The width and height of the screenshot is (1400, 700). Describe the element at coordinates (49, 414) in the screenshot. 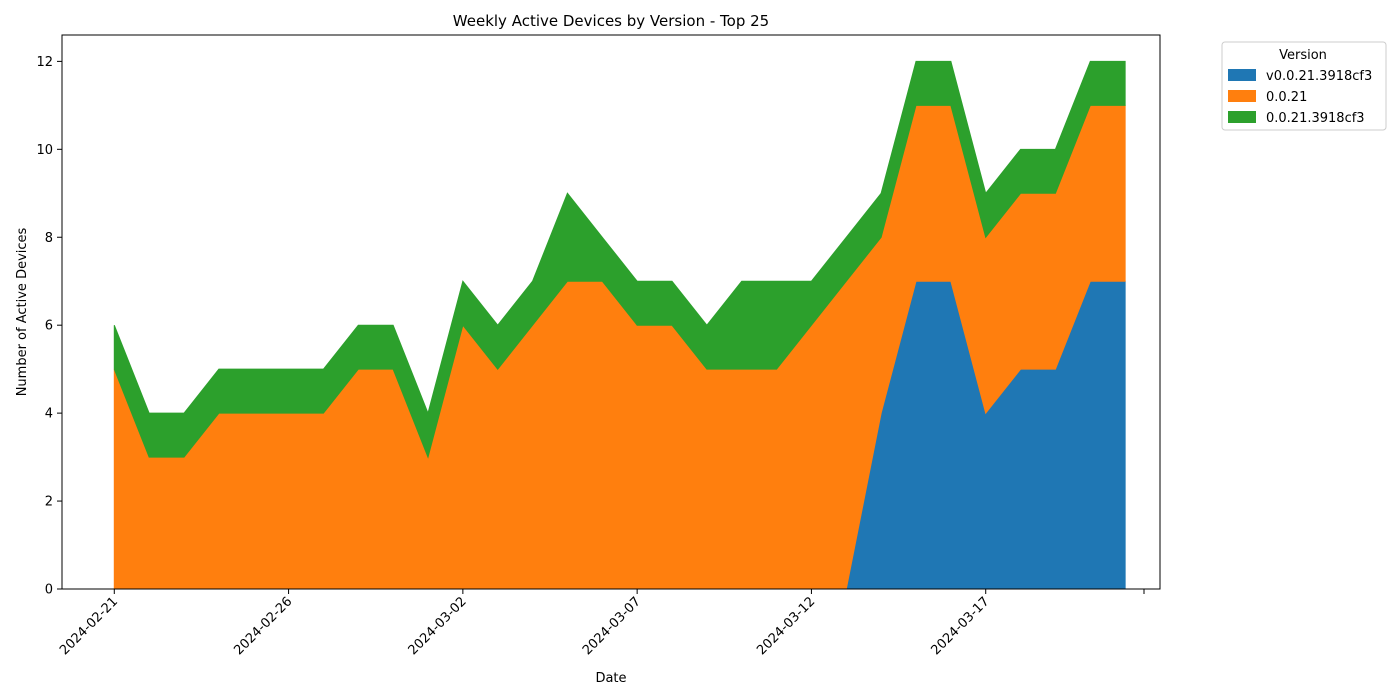

I see `y-tick-label: 4` at that location.